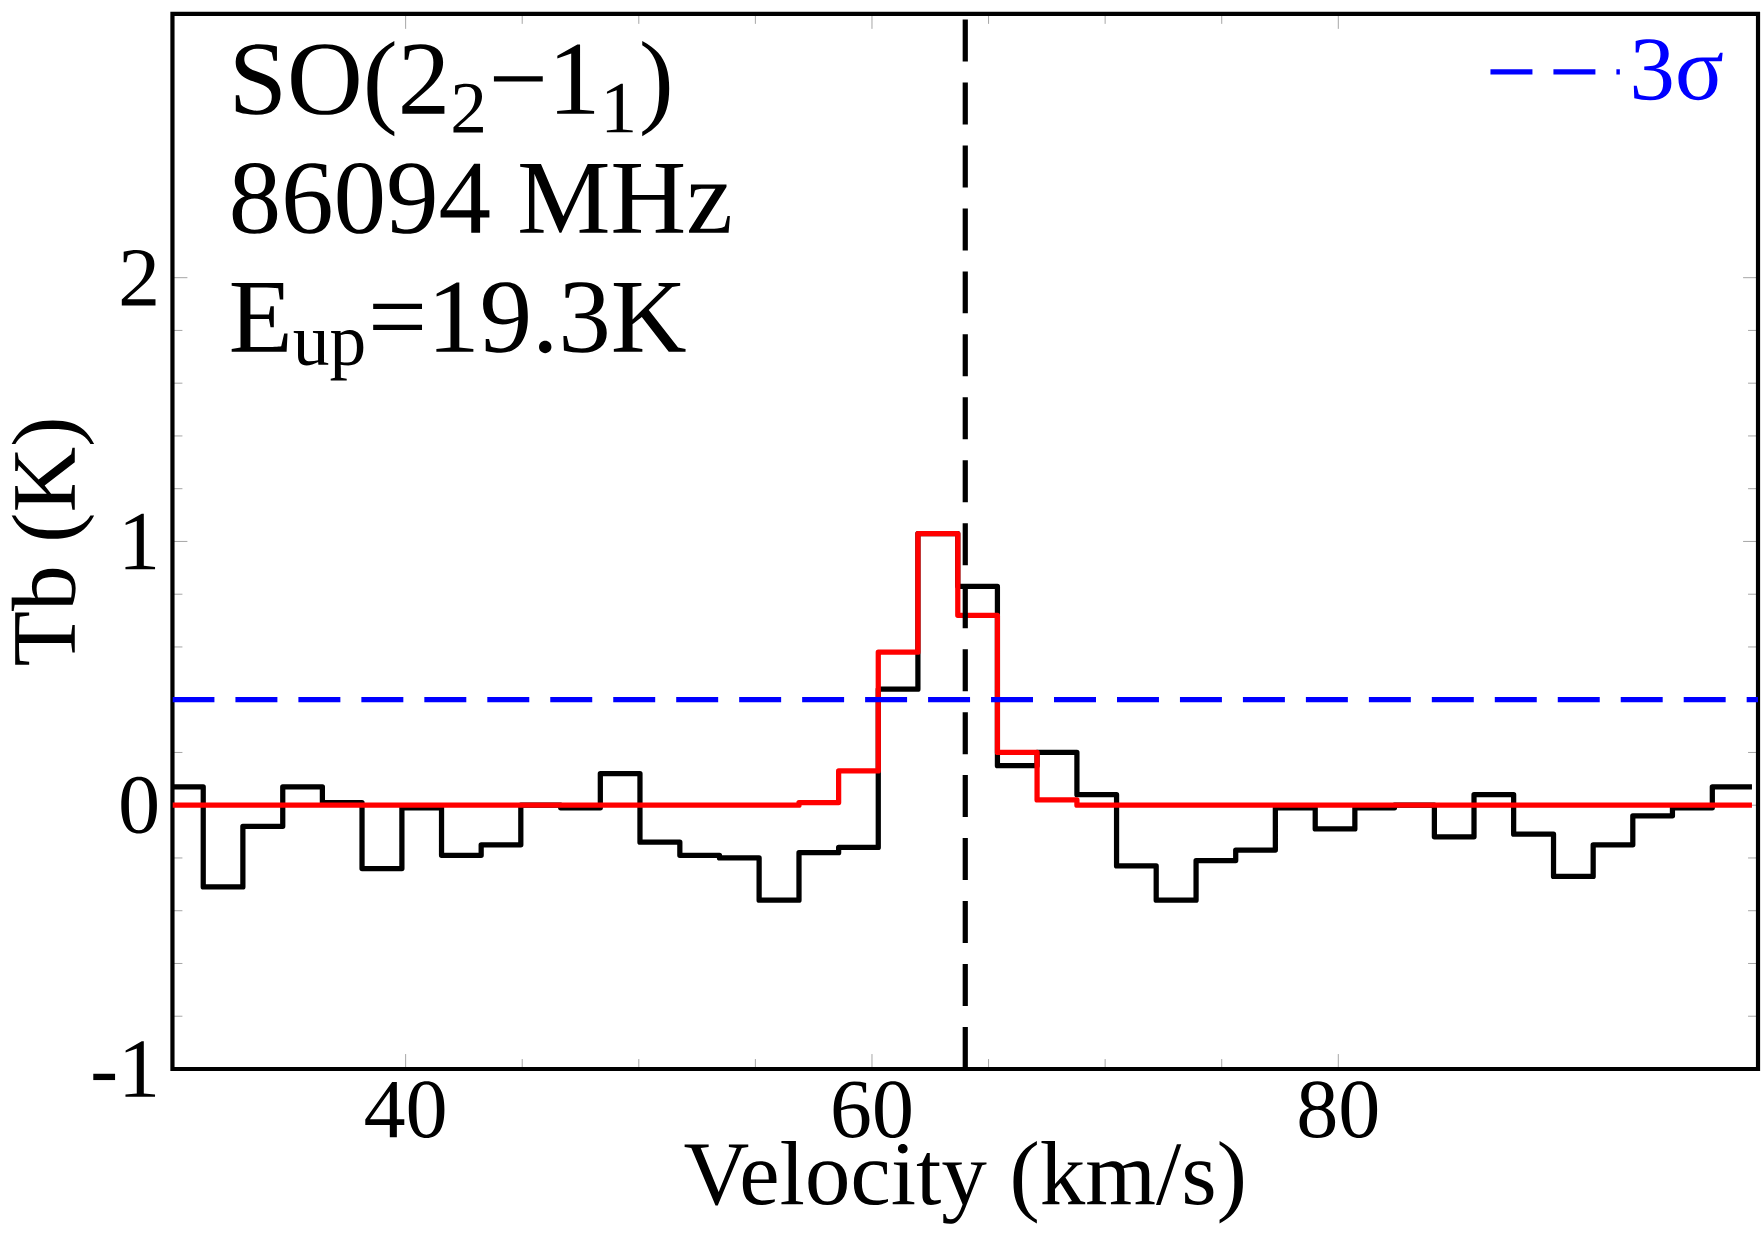 The image size is (1761, 1235). What do you see at coordinates (53, 542) in the screenshot?
I see `y-axis-title: Tb (K)` at bounding box center [53, 542].